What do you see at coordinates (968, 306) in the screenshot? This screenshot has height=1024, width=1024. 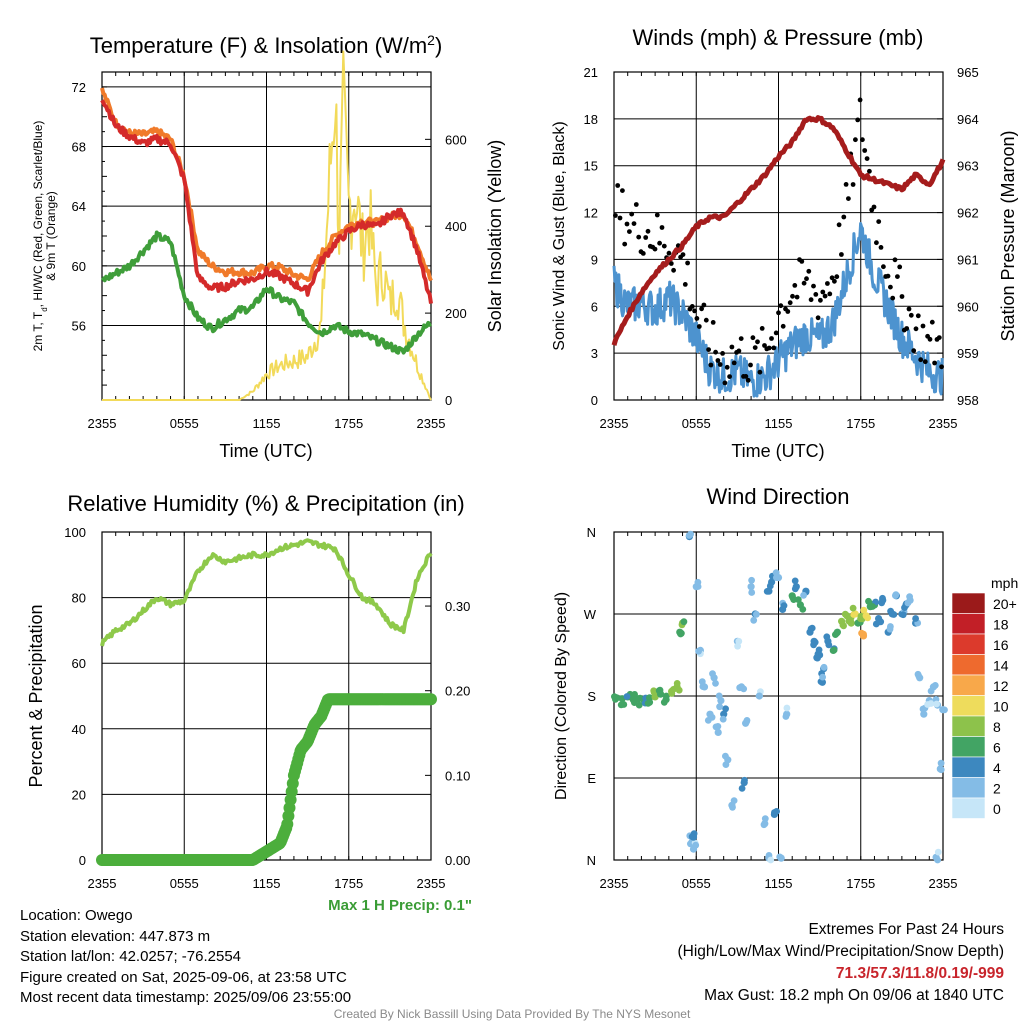 I see `winds-y2tick-label: 960` at bounding box center [968, 306].